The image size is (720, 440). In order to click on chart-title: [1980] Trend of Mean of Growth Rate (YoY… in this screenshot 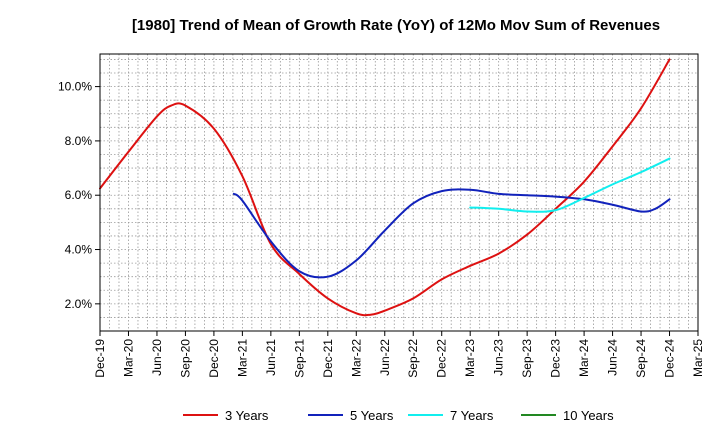, I will do `click(396, 25)`.